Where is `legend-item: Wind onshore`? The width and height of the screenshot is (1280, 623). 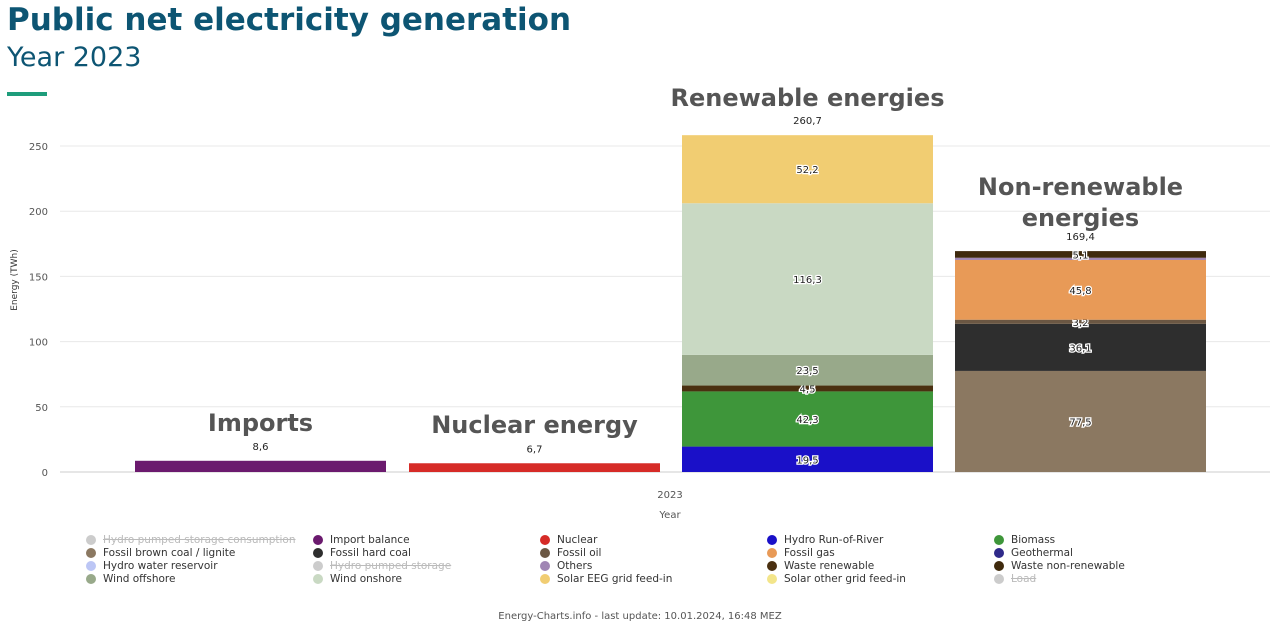
legend-item: Wind onshore is located at coordinates (426, 578).